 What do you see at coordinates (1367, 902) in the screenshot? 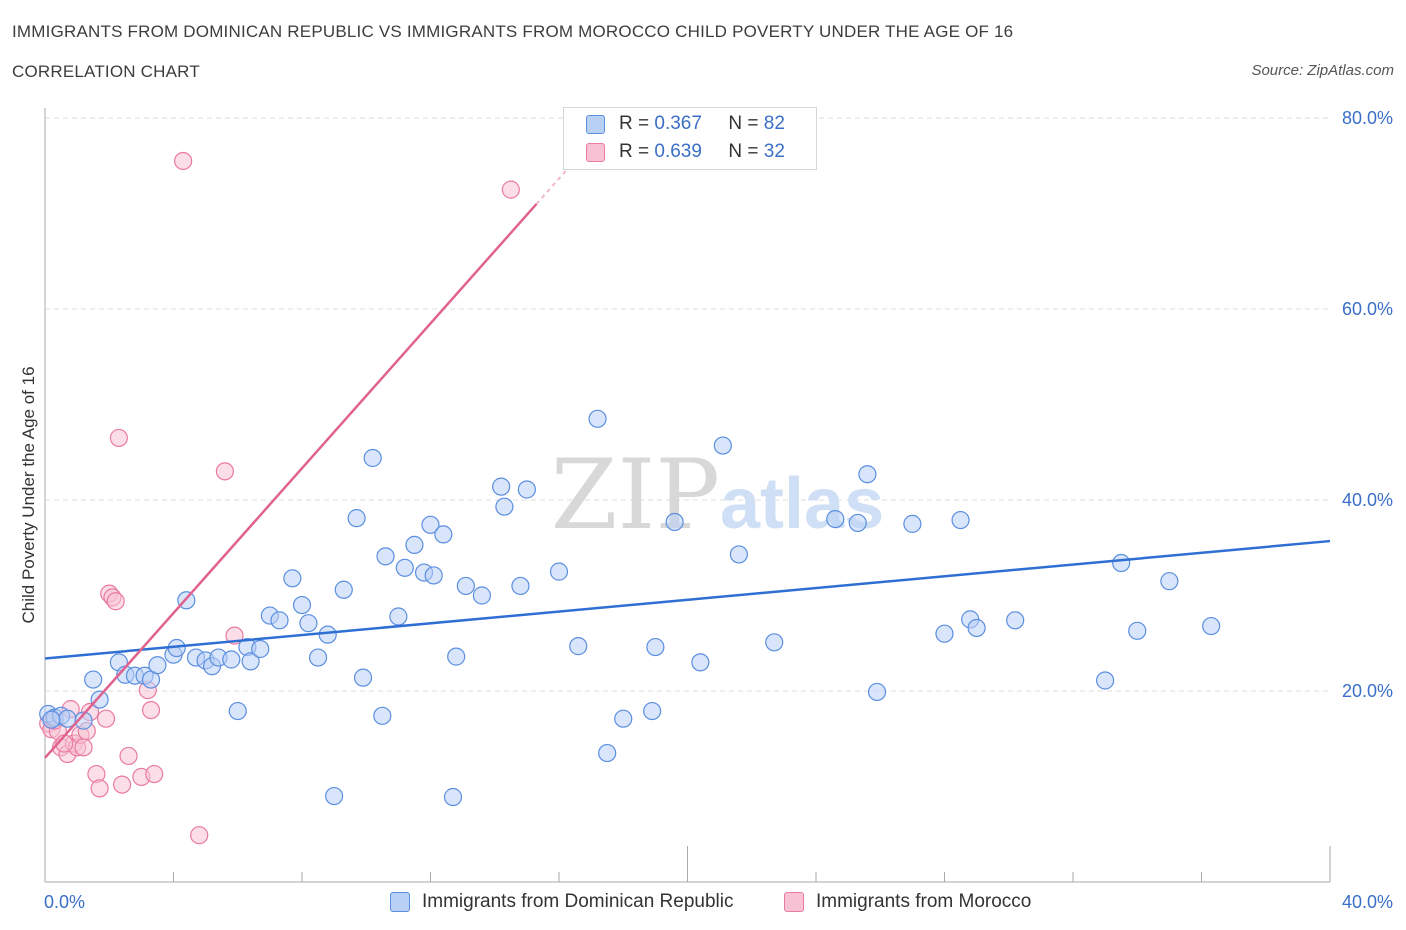
I see `x-tick-label-max: 40.0%` at bounding box center [1367, 902].